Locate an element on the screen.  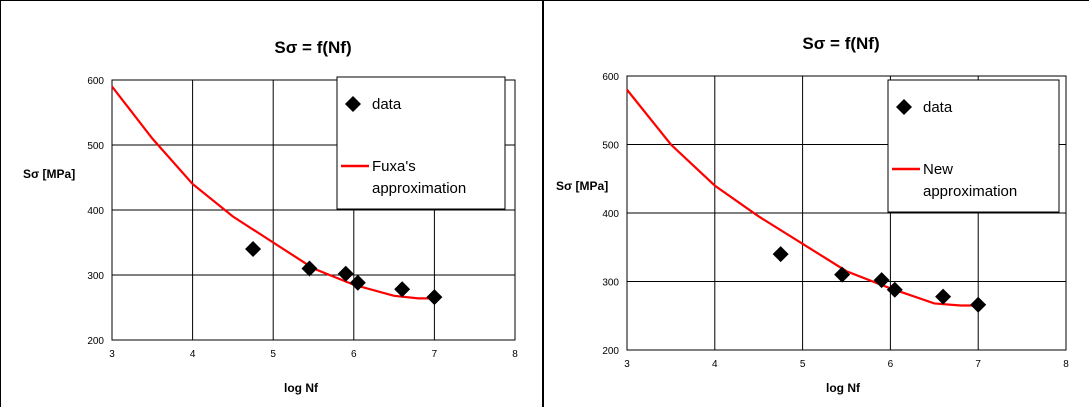
legend: data Fuxa's approximation is located at coordinates (421, 143).